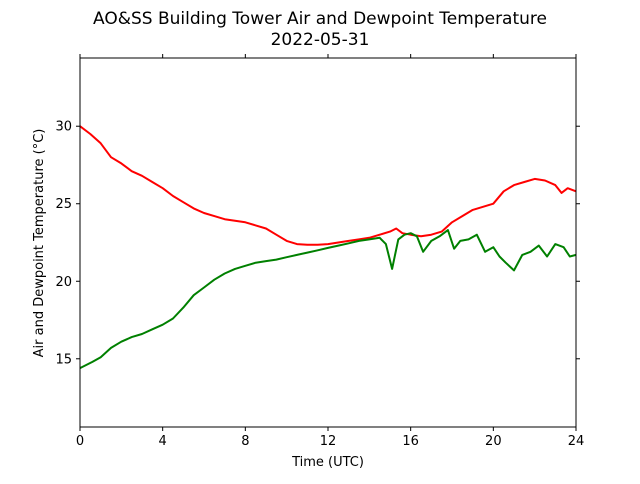 The width and height of the screenshot is (640, 484). I want to click on x-tick-label: 16, so click(410, 441).